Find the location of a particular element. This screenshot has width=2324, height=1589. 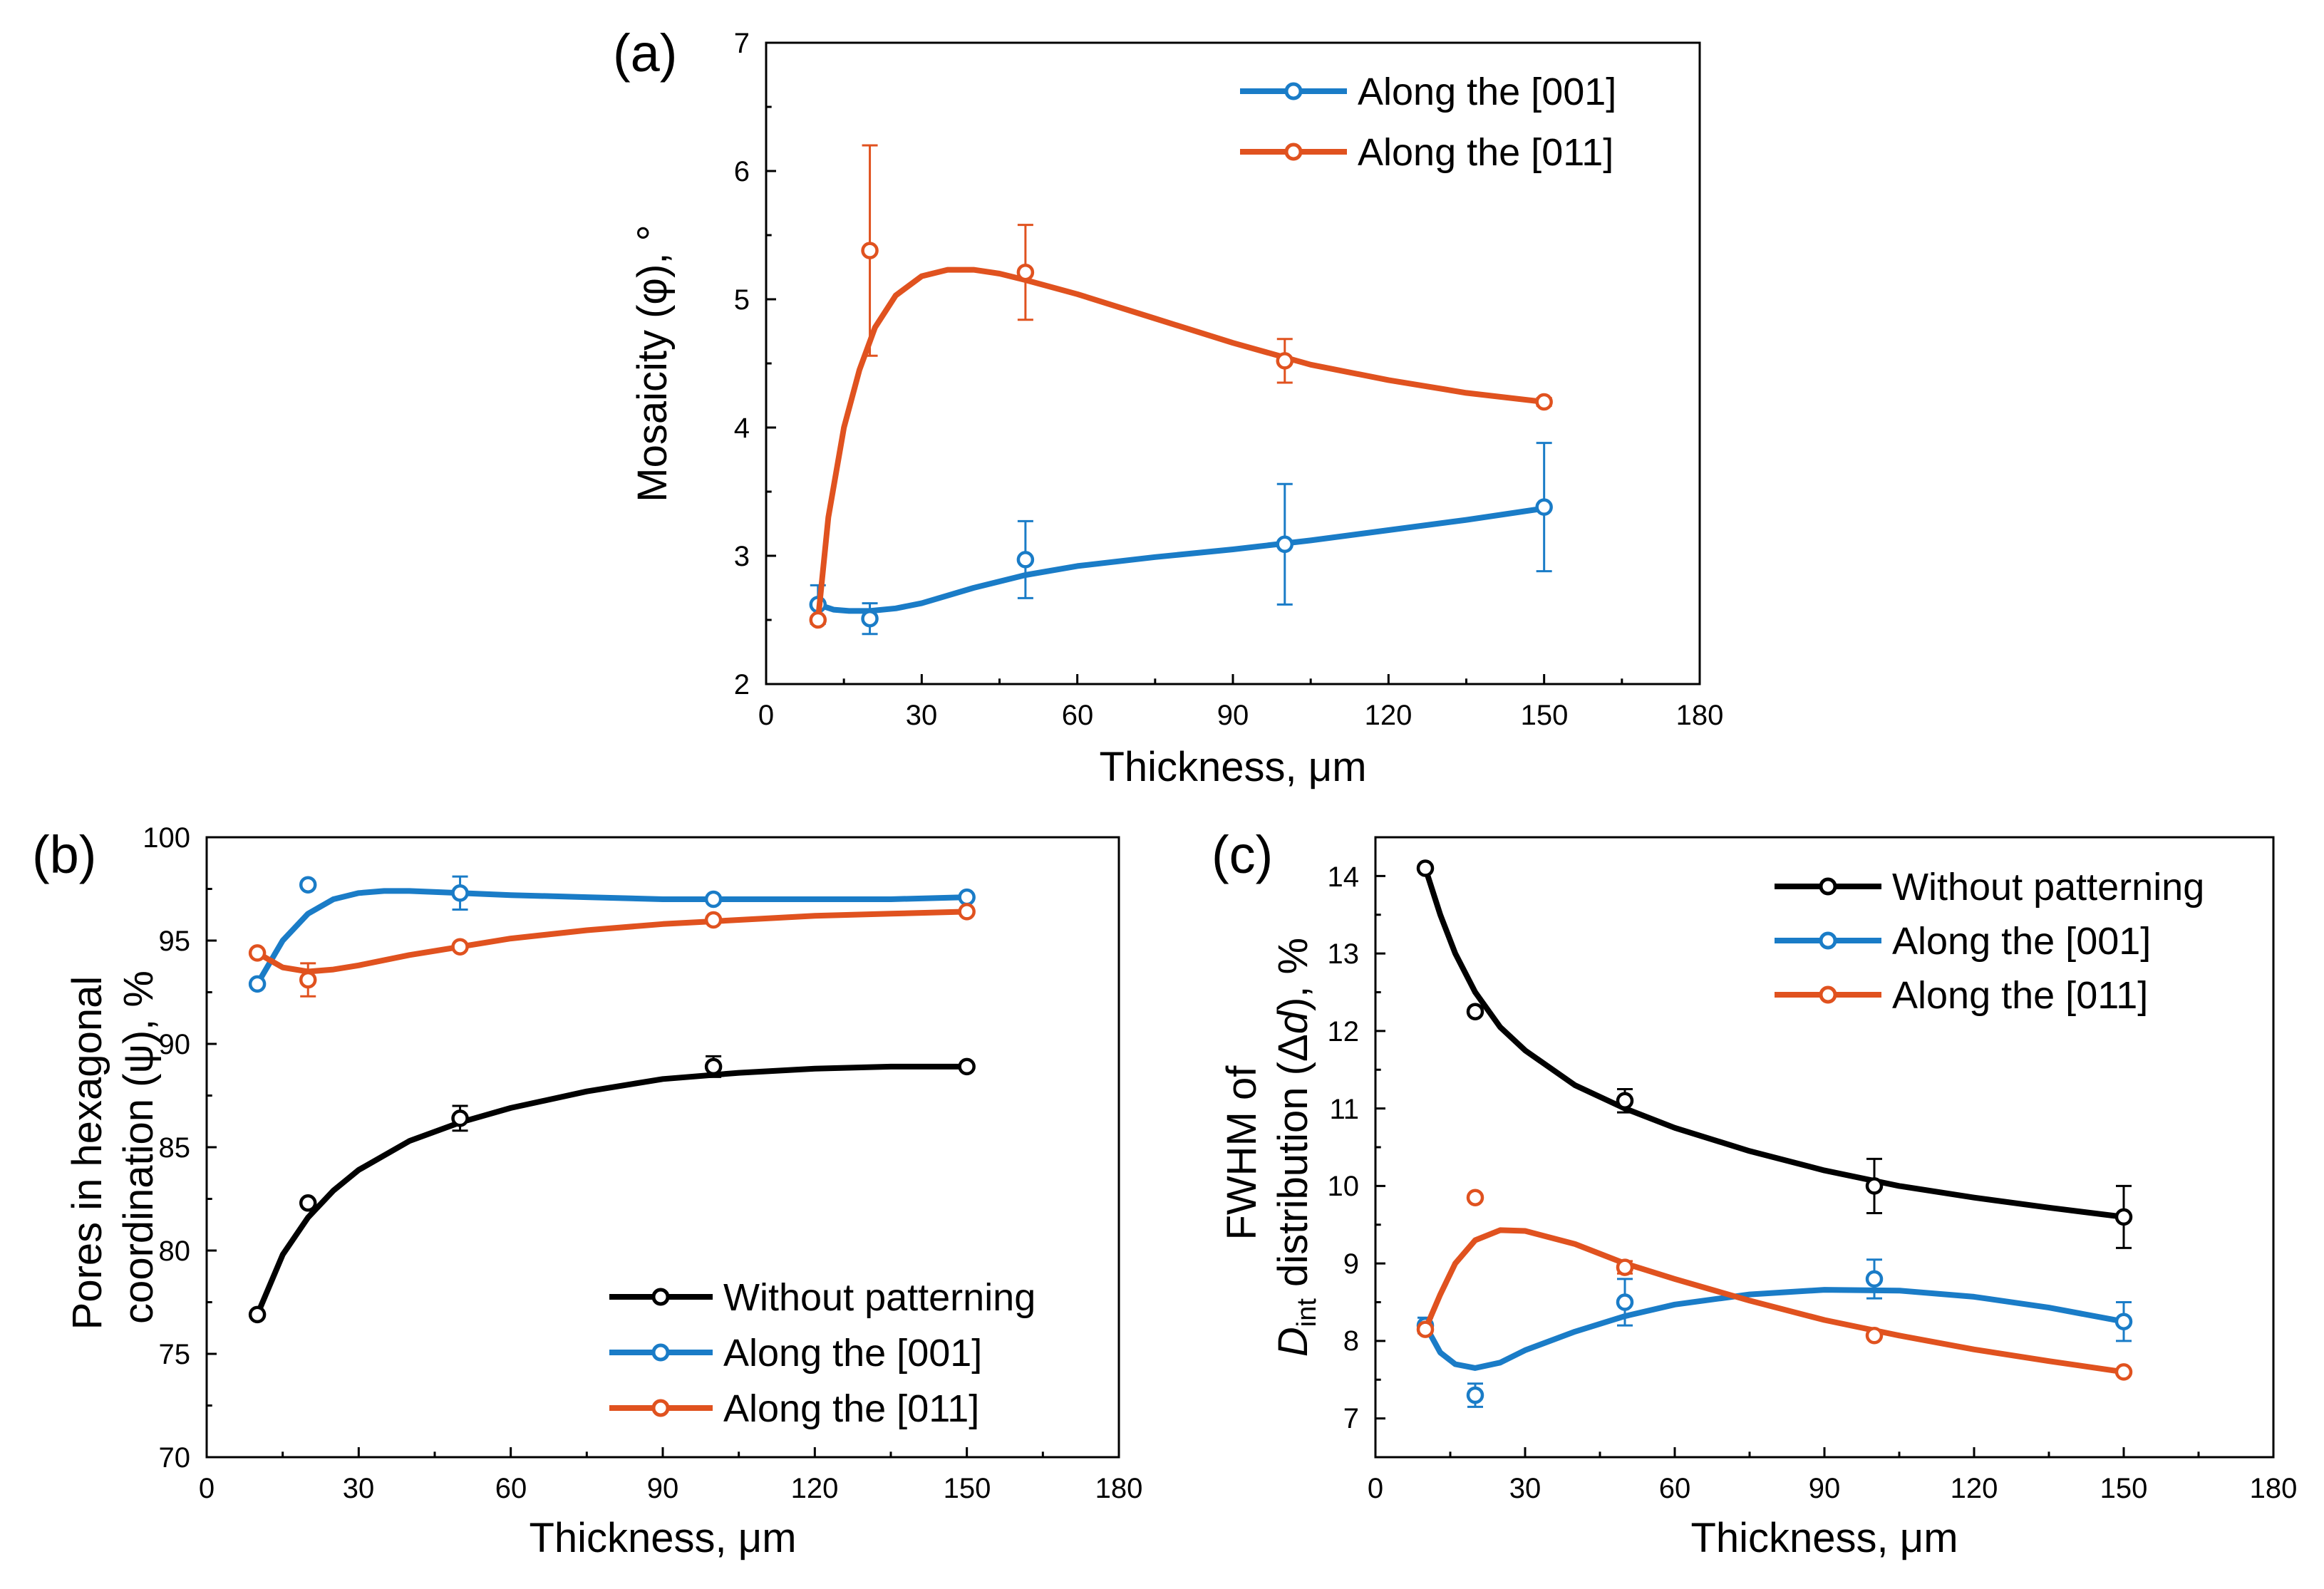

panel-a-ytick: 3 is located at coordinates (742, 557).